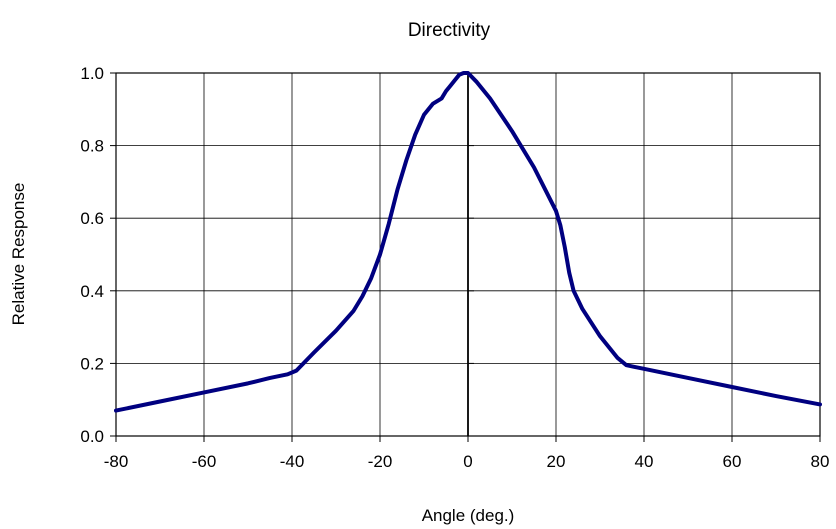 This screenshot has height=529, width=836. Describe the element at coordinates (380, 461) in the screenshot. I see `x-tick-label: -20` at that location.